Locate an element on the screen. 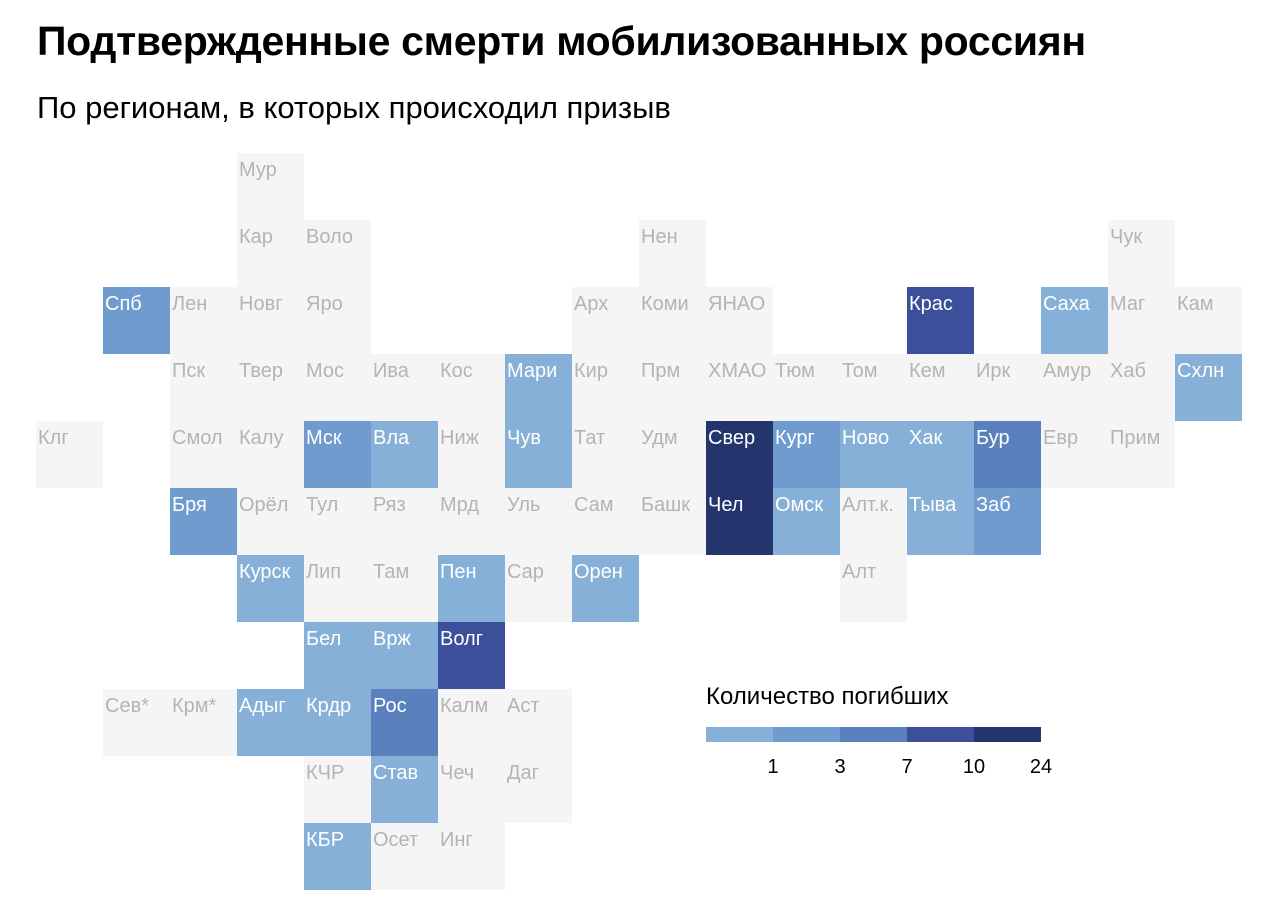  region-tile: Даг is located at coordinates (538, 789).